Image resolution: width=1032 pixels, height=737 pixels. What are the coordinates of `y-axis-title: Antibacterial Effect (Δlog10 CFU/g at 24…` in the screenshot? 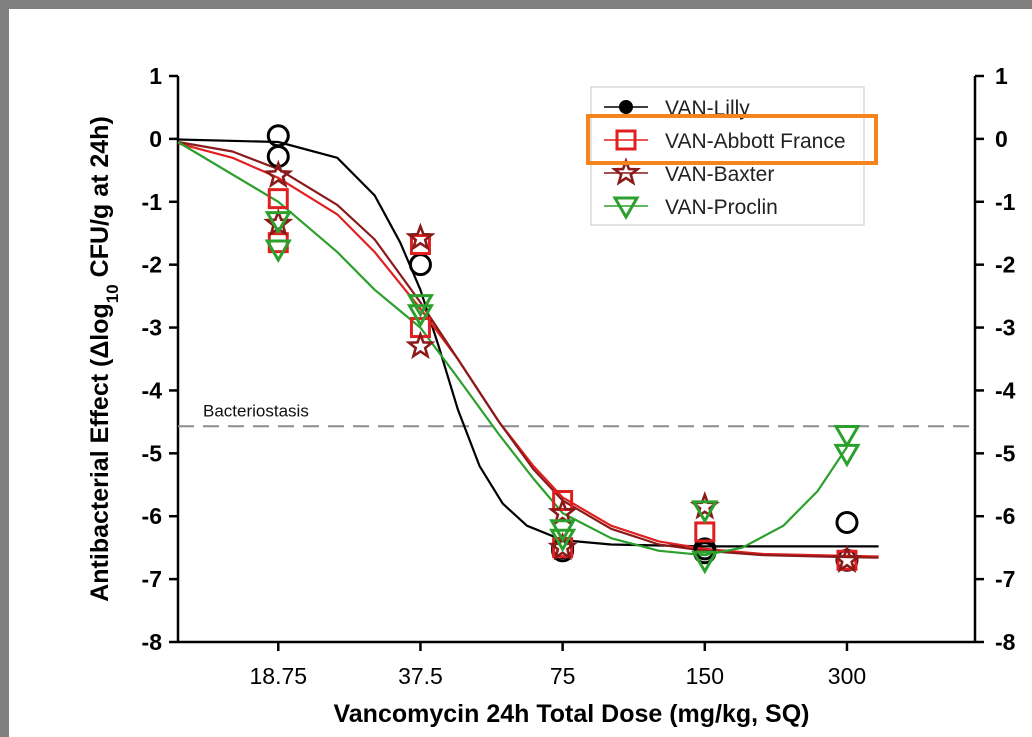 It's located at (104, 359).